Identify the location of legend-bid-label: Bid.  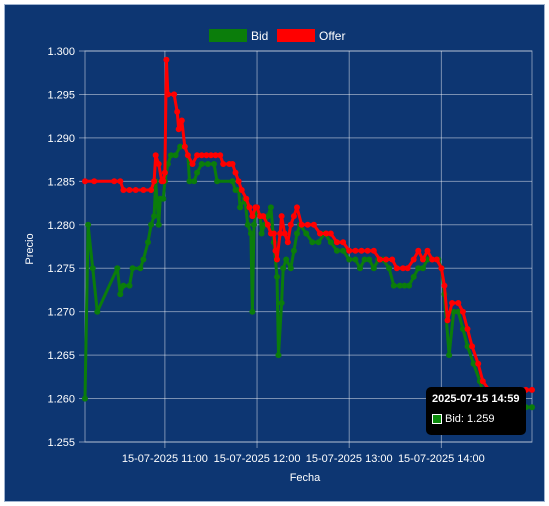
(259, 36).